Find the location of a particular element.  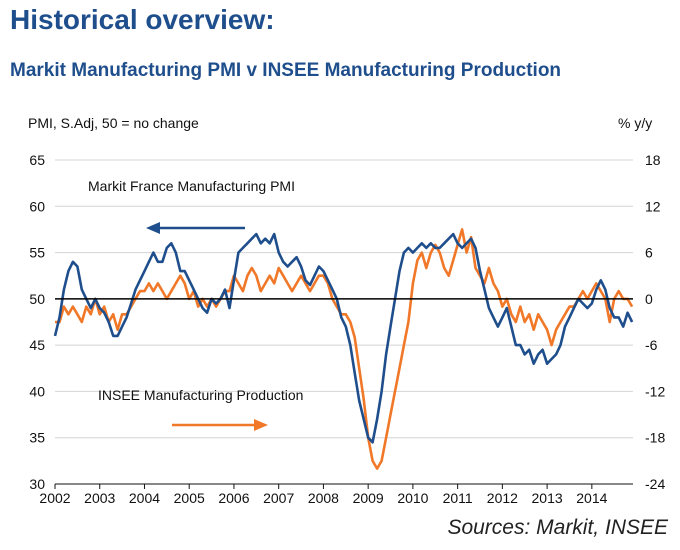

pmi-annotation-label: Markit France Manufacturing PMI is located at coordinates (191, 186).